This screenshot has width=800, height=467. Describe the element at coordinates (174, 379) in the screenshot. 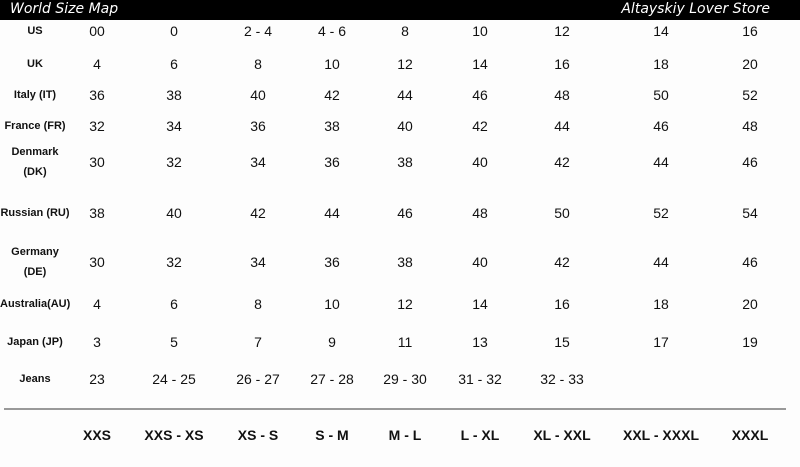

I see `table-cell: 24 - 25` at that location.